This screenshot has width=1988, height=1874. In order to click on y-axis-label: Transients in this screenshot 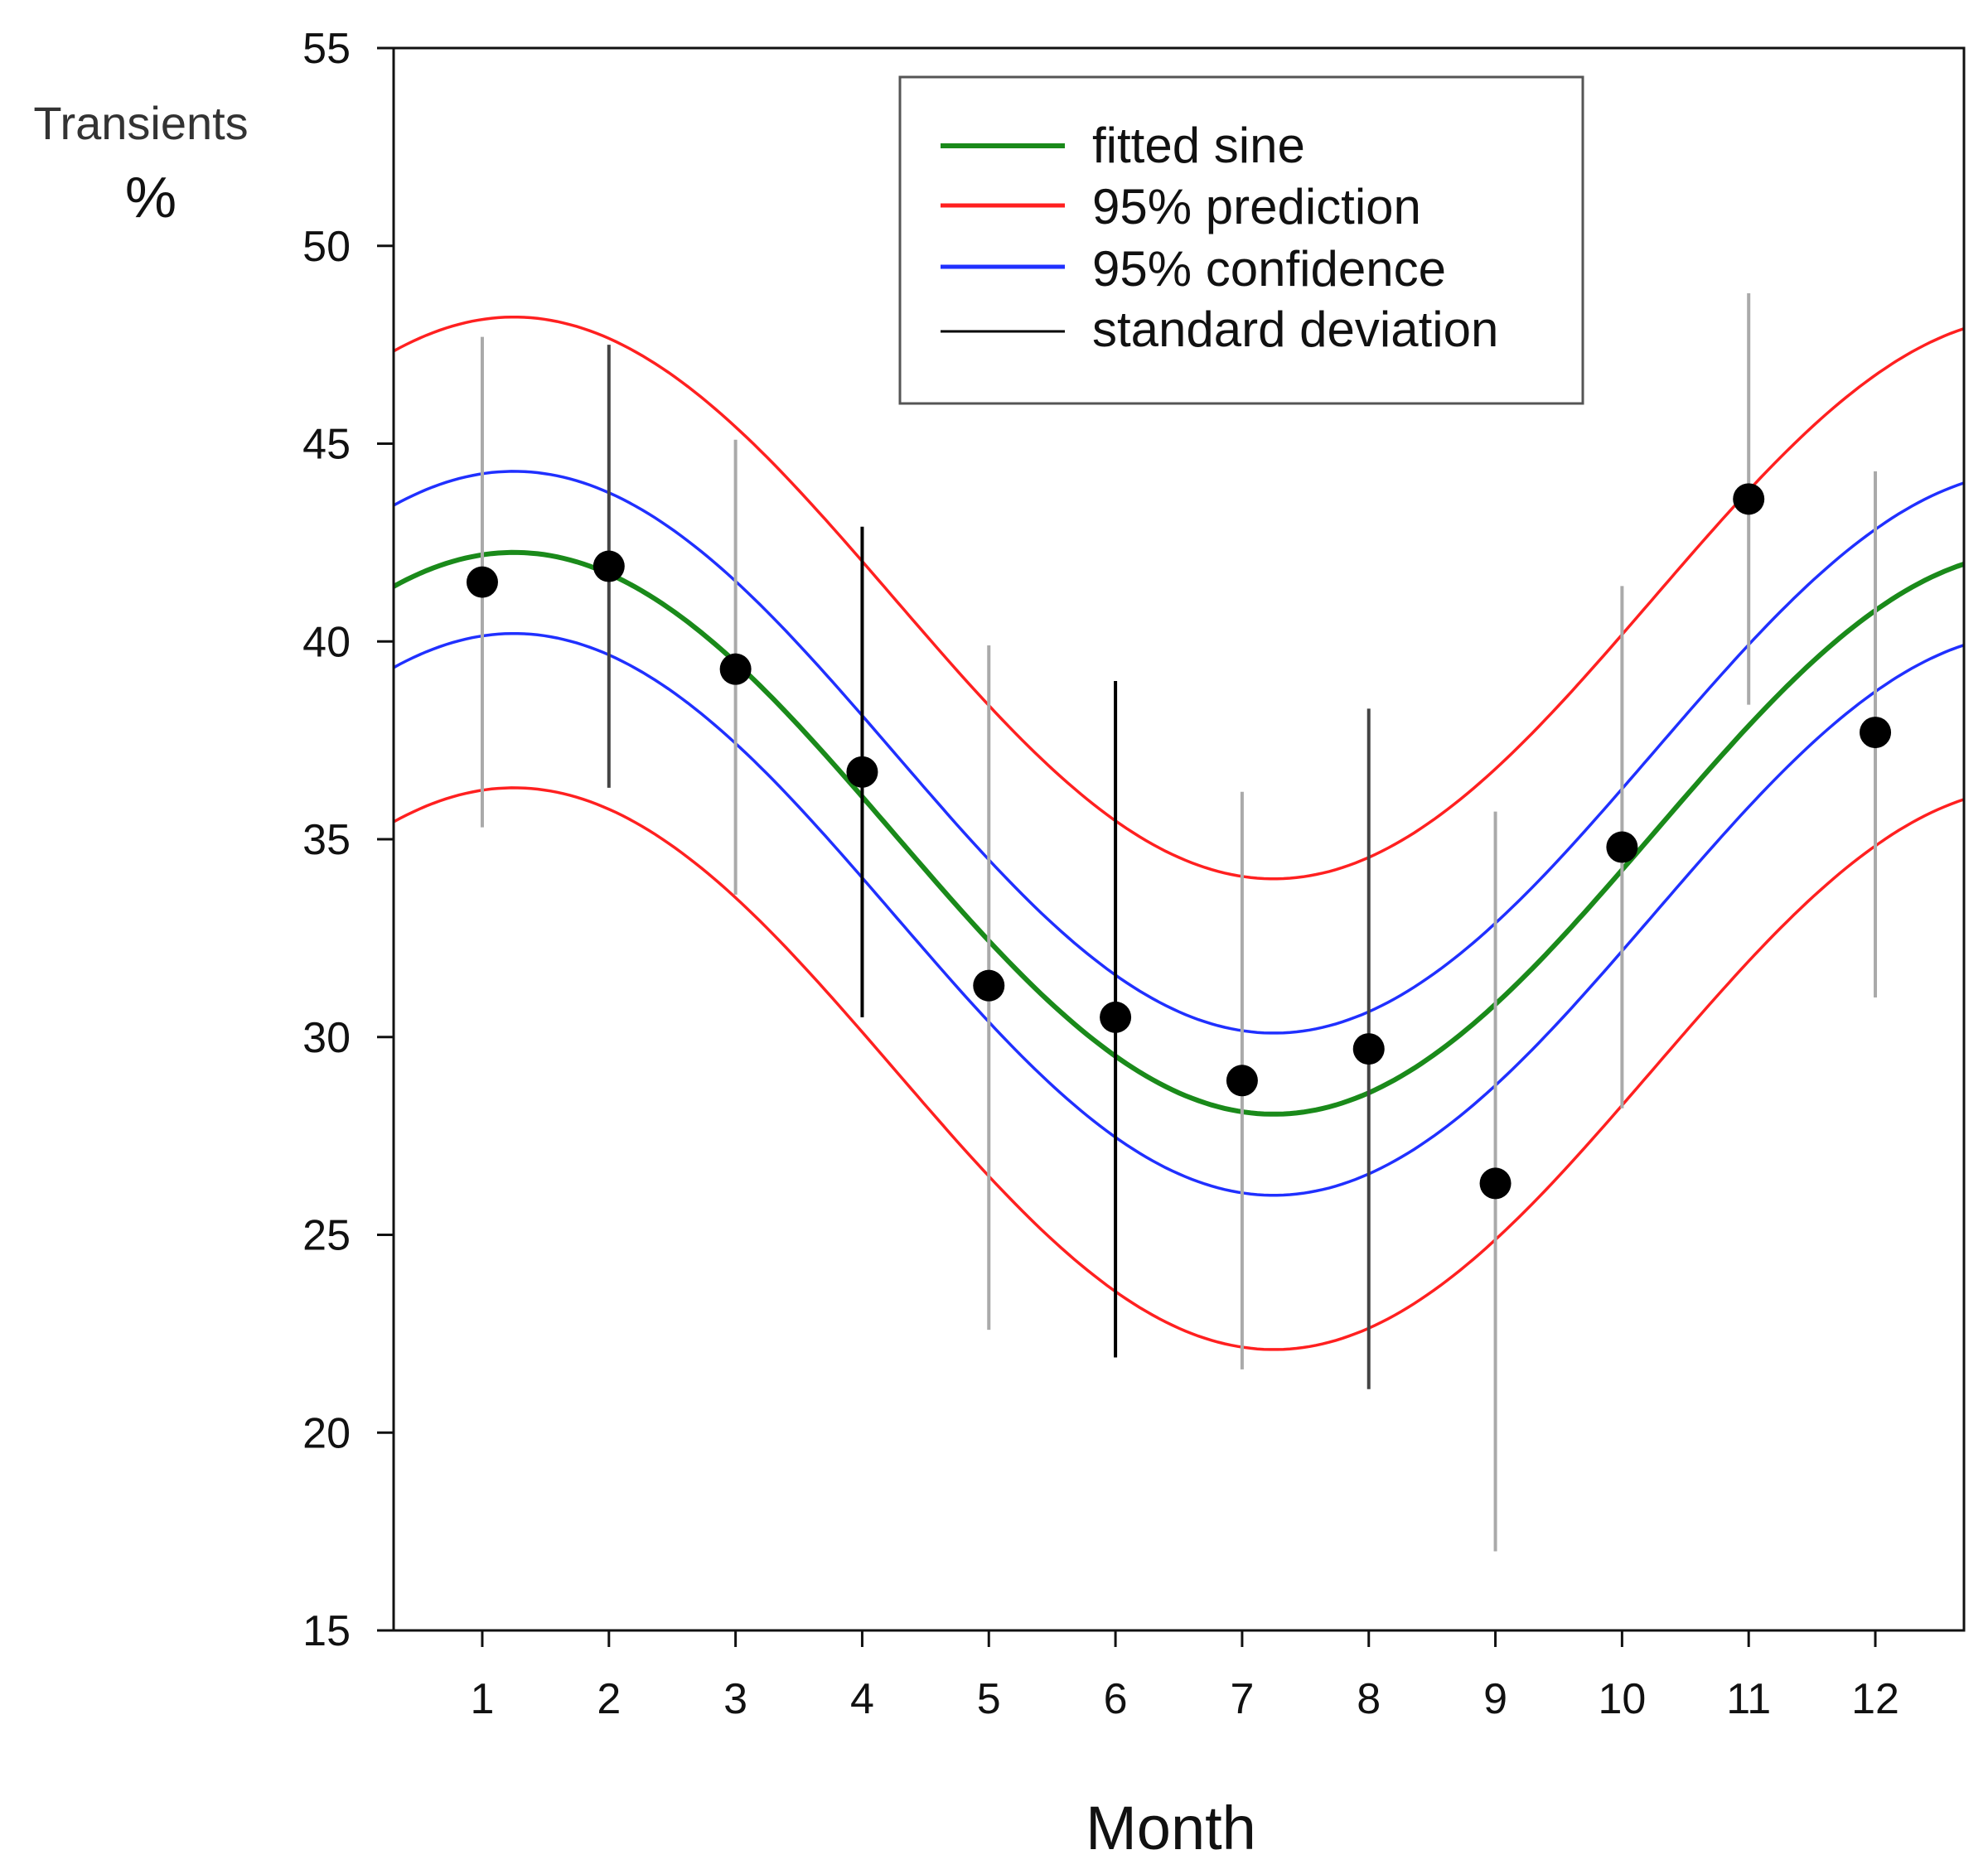, I will do `click(140, 123)`.